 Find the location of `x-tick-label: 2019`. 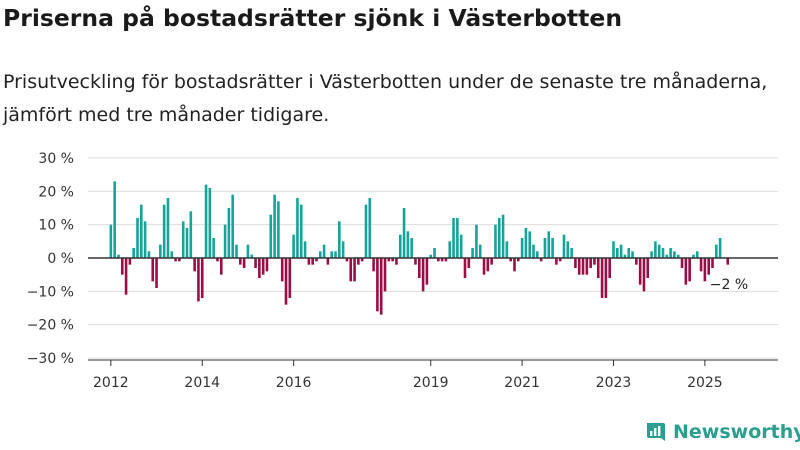

x-tick-label: 2019 is located at coordinates (431, 383).